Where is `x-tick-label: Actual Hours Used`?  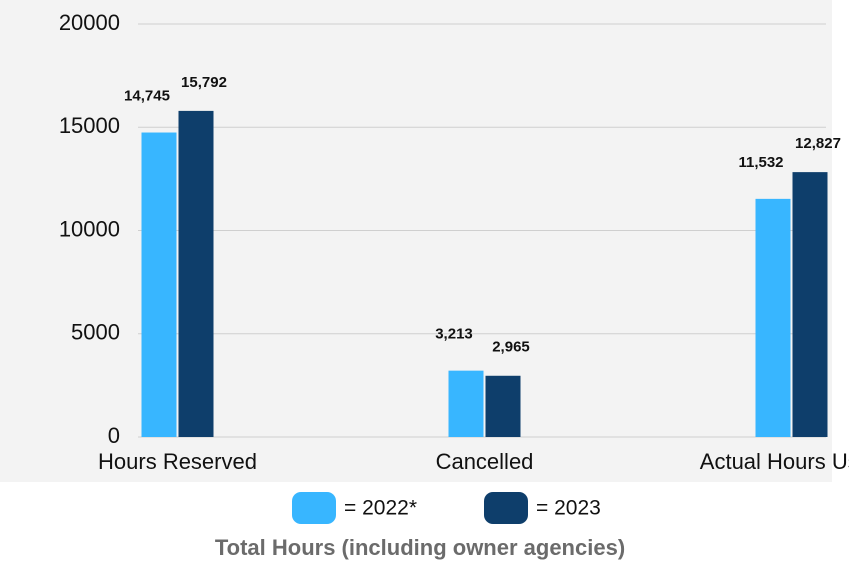
x-tick-label: Actual Hours Used is located at coordinates (774, 461).